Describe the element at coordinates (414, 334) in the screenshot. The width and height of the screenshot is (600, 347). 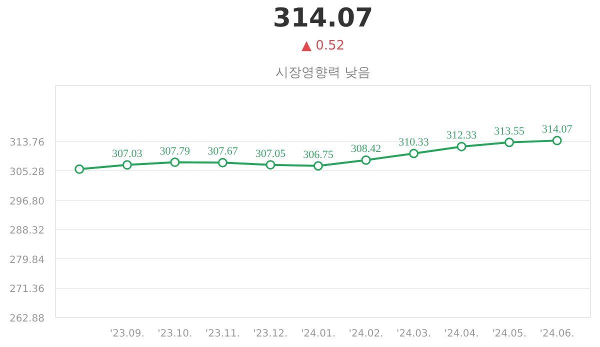
I see `x-tick-label: '24.03.` at that location.